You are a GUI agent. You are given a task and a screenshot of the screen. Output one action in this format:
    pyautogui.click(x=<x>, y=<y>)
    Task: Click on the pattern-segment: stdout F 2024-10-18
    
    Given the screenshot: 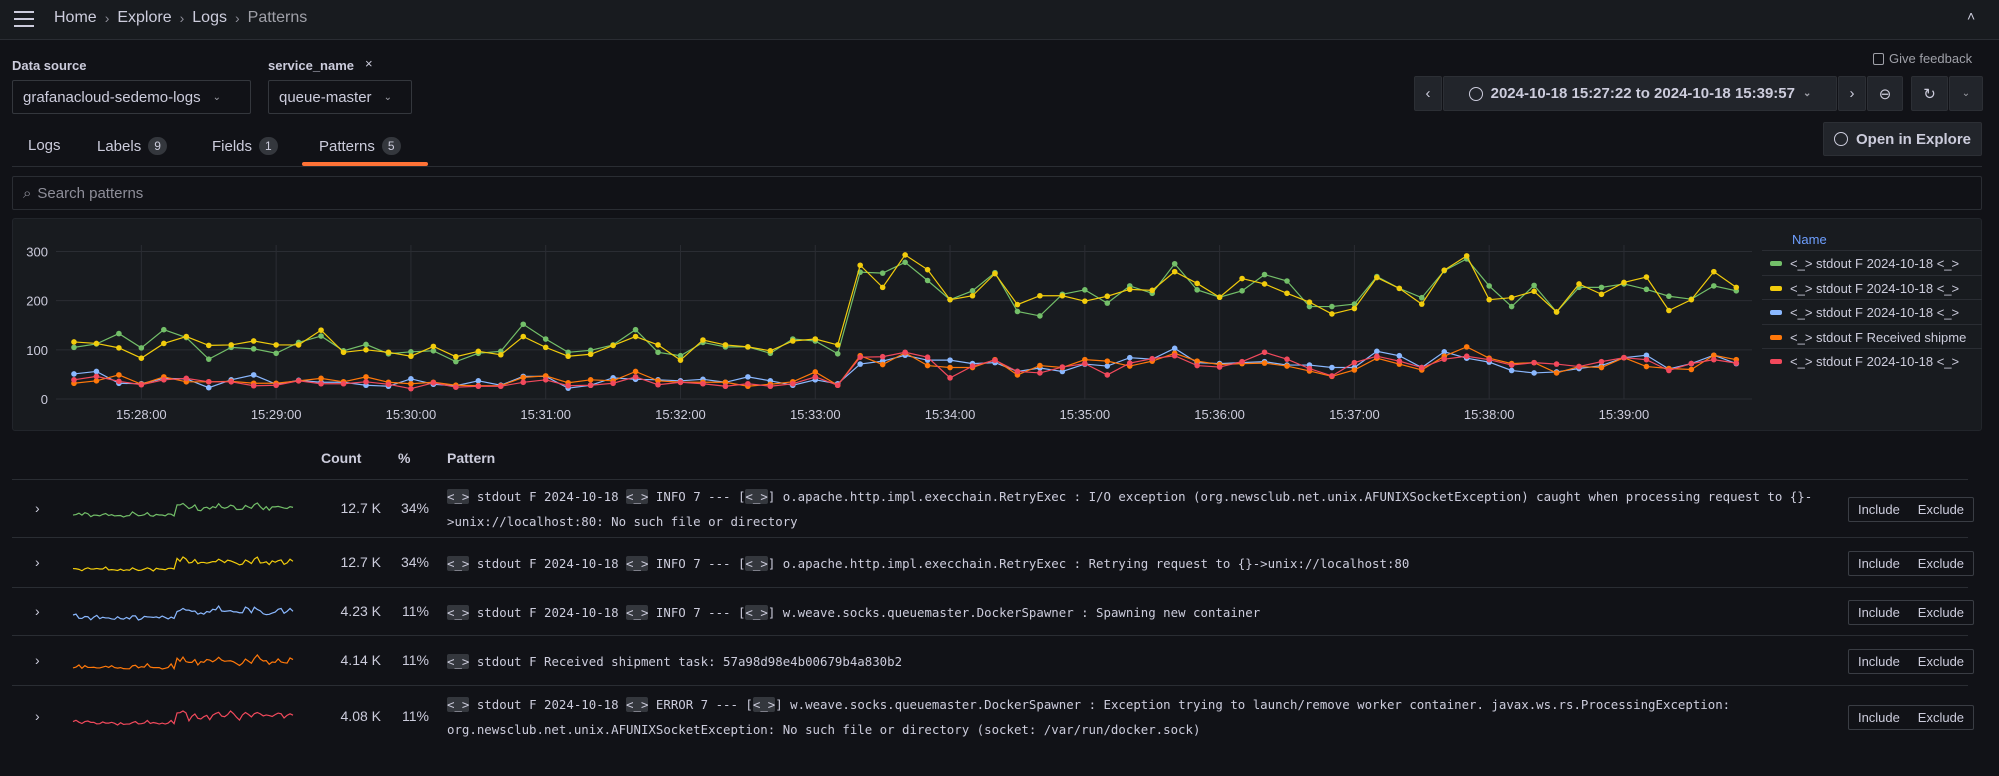 What is the action you would take?
    pyautogui.click(x=548, y=563)
    